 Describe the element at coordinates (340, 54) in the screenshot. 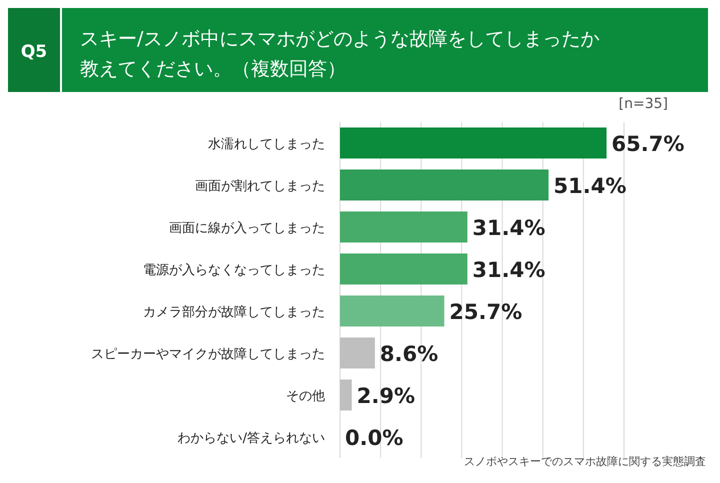

I see `chart-subtitle: スキー/スノボ中にスマホがどのような故障をしてしまったか教えてください。（複数回答）` at that location.